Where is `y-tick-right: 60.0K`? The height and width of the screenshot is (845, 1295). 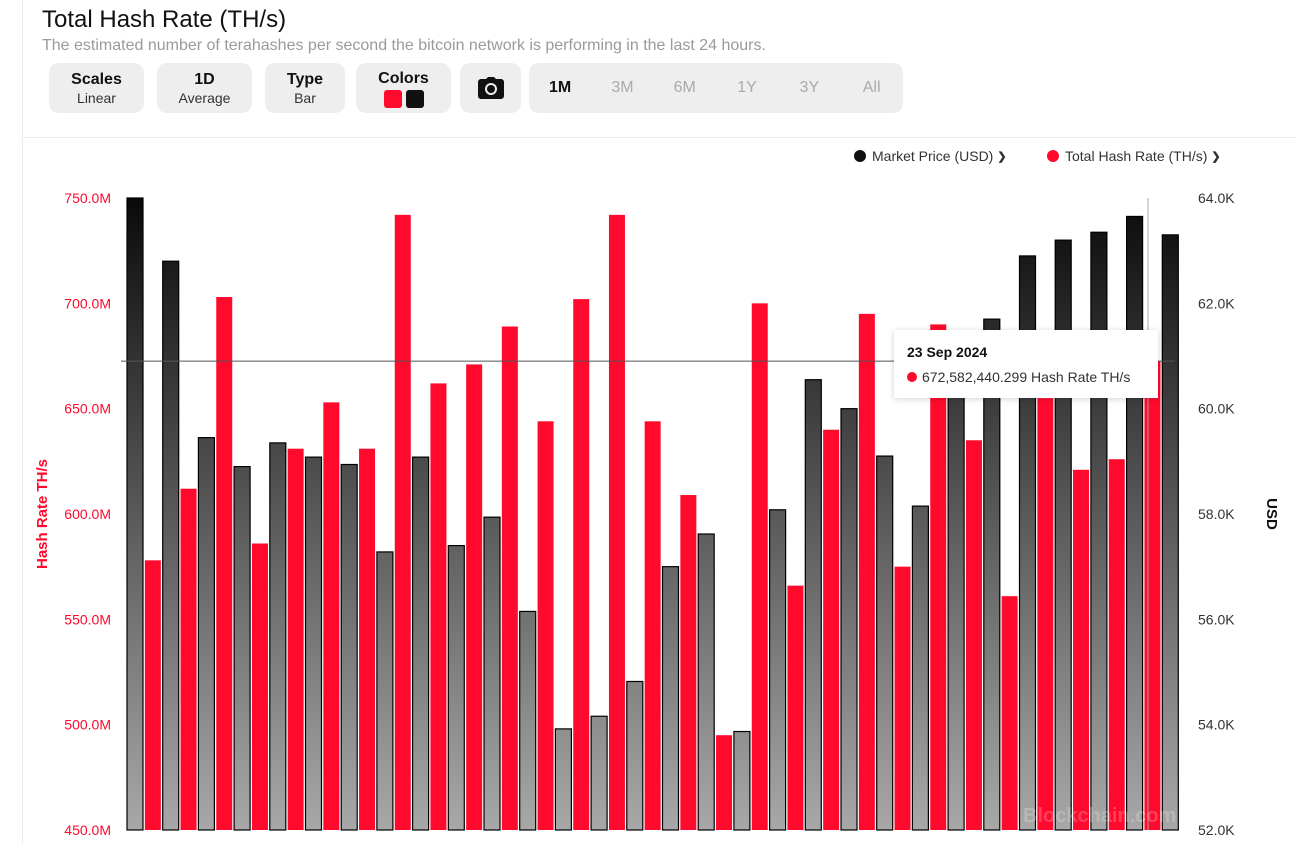
y-tick-right: 60.0K is located at coordinates (1216, 409).